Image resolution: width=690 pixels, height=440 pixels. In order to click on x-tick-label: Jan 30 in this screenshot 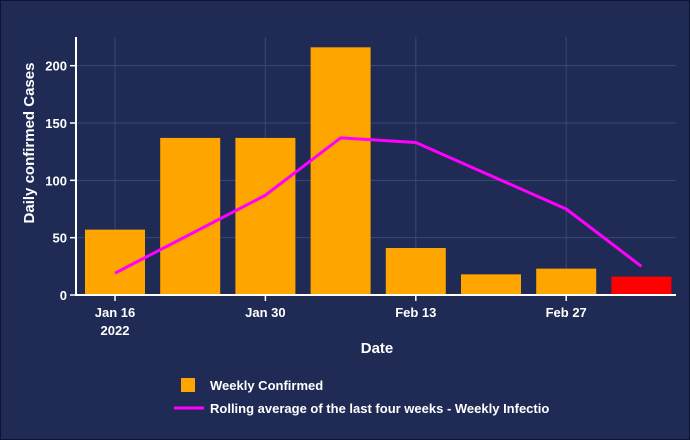, I will do `click(265, 312)`.